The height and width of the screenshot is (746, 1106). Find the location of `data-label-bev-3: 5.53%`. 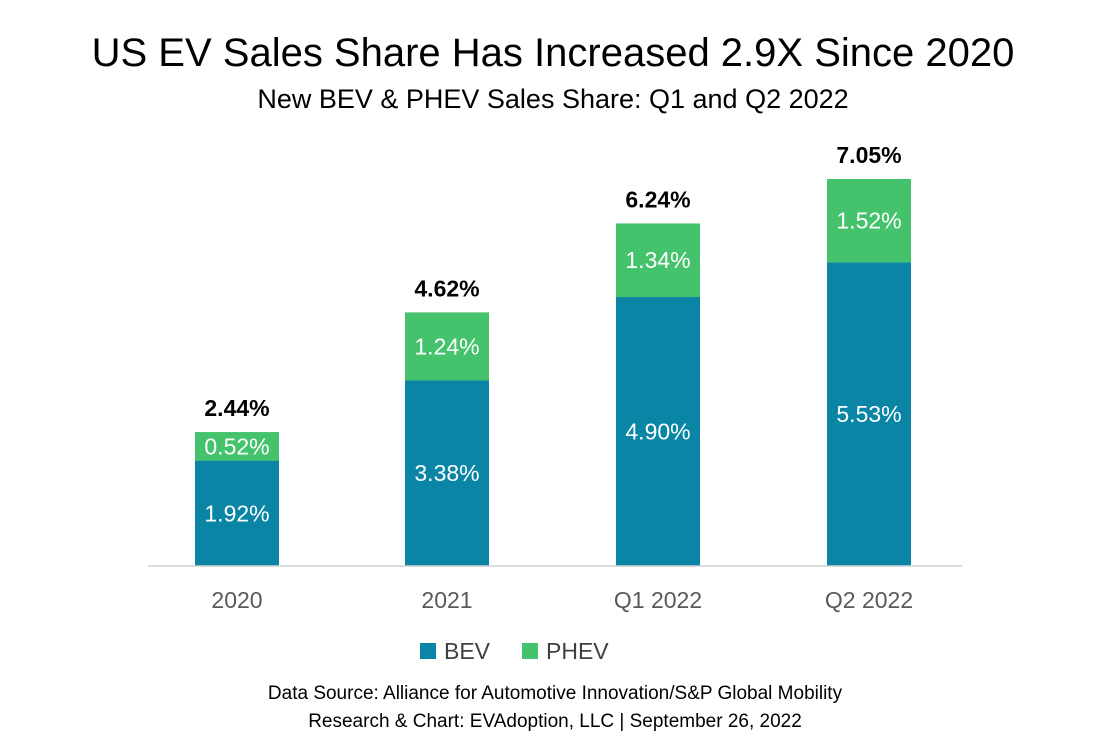

data-label-bev-3: 5.53% is located at coordinates (868, 414).